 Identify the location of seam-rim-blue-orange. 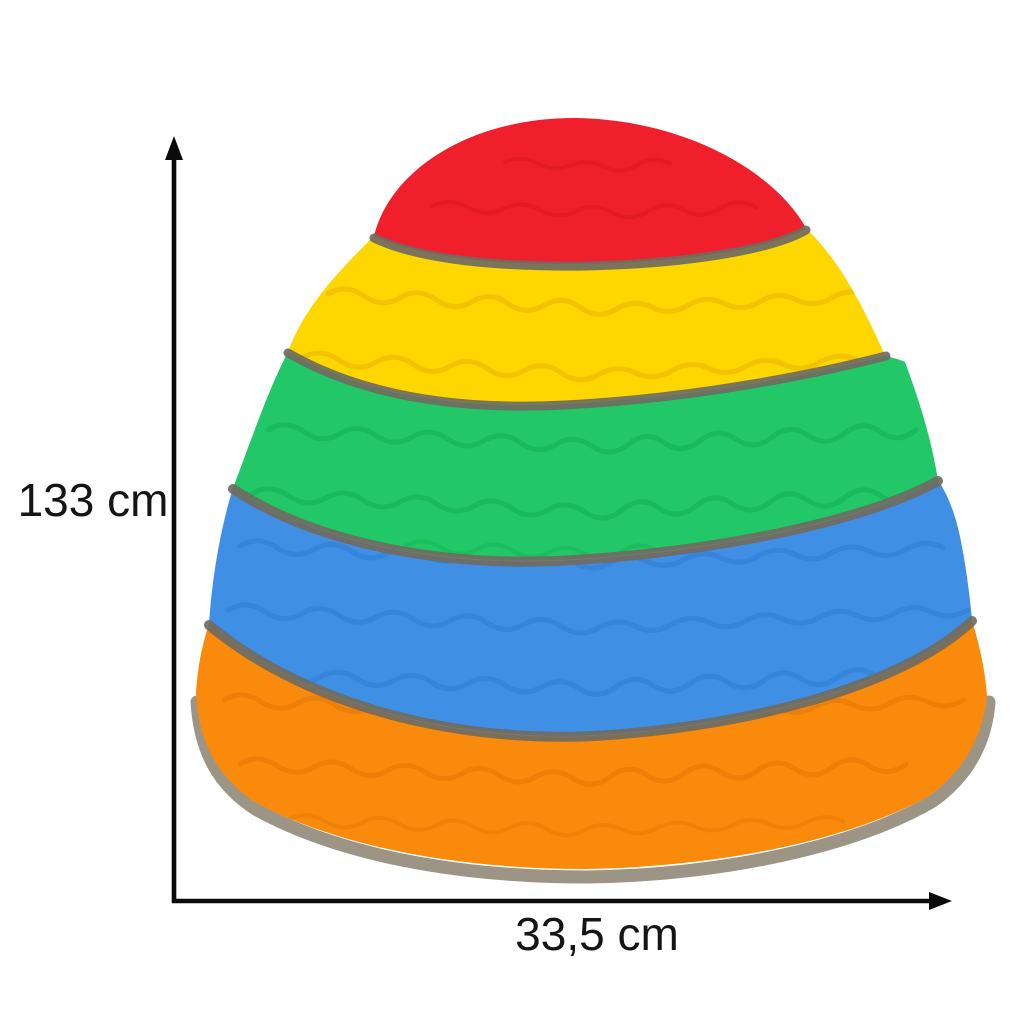
(590, 679).